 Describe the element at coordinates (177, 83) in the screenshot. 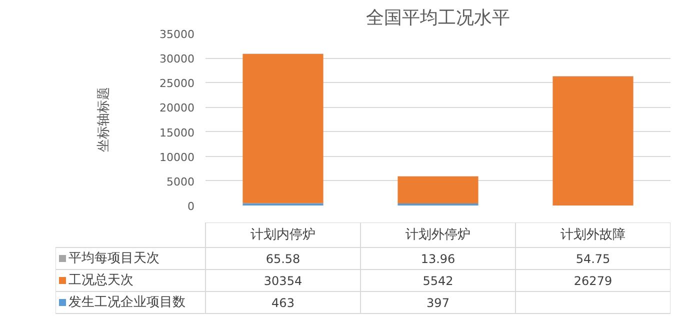

I see `y-tick-label: 25000` at that location.